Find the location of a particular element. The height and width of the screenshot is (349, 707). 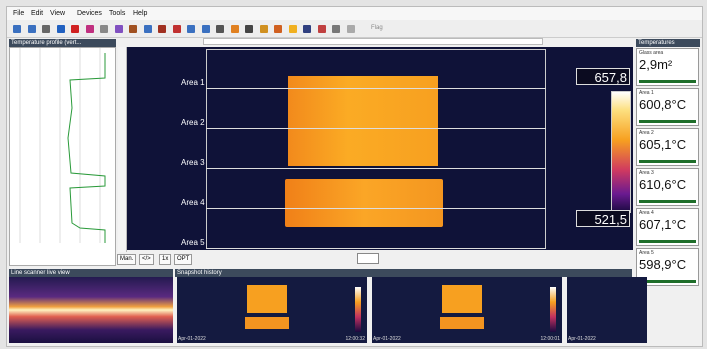

menu-item: File is located at coordinates (19, 13).